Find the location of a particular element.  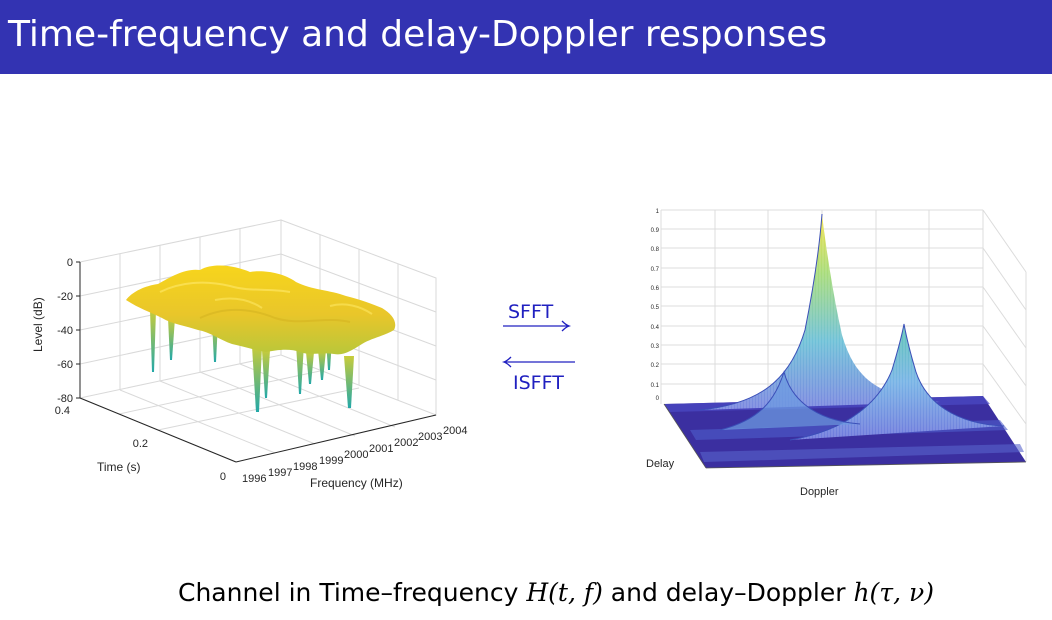

left-y-tick: 0.4 is located at coordinates (62, 411).